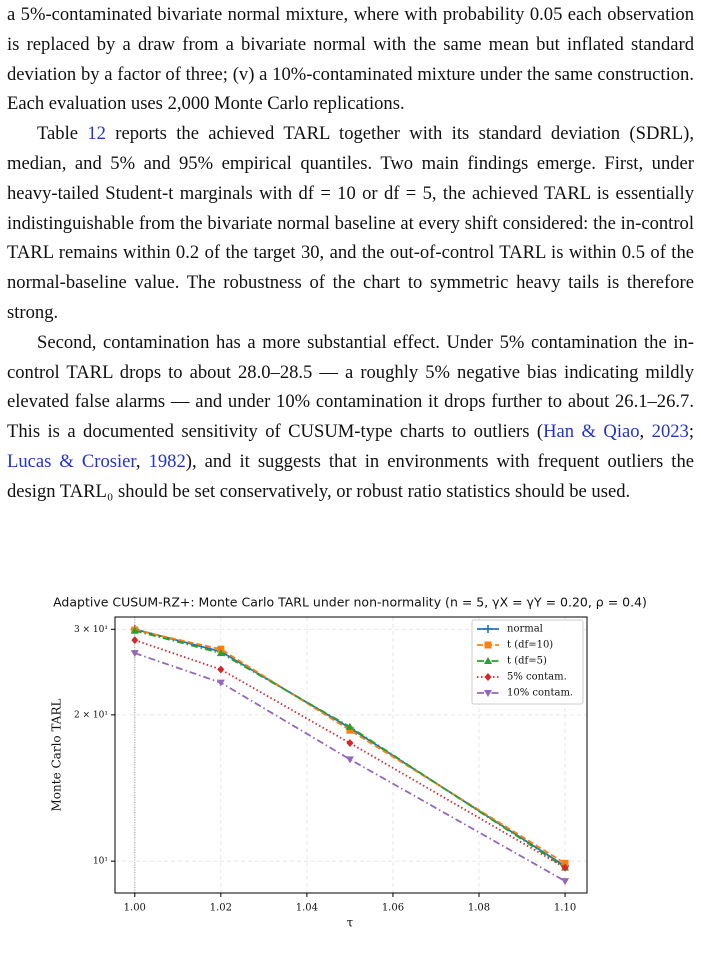 Image resolution: width=701 pixels, height=963 pixels. Describe the element at coordinates (57, 755) in the screenshot. I see `y-axis-label: Monte Carlo TARL` at that location.